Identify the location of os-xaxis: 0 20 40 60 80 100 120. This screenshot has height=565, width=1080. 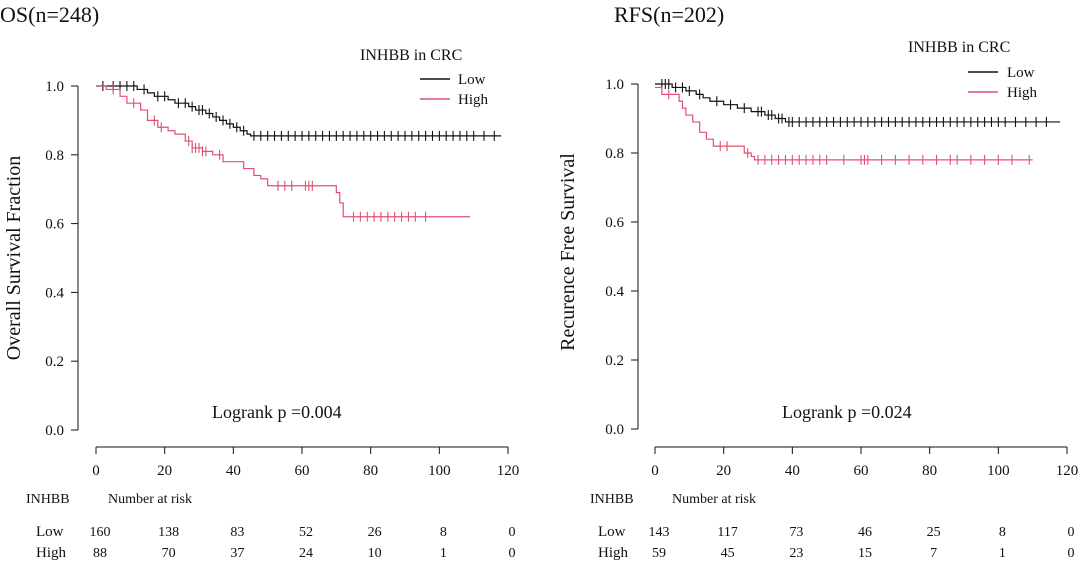
(306, 462).